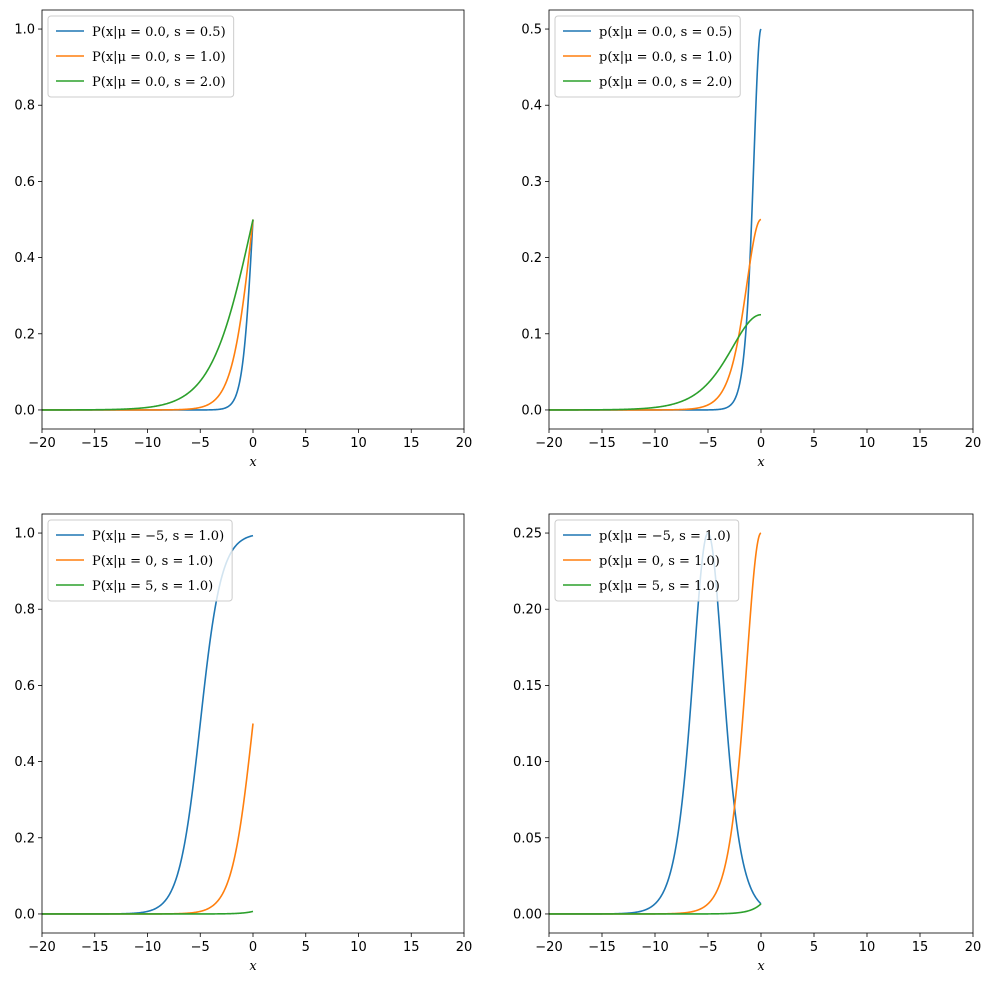 The image size is (981, 987). I want to click on legend-entry-1: p(x|μ = −5, s = 1.0), so click(665, 536).